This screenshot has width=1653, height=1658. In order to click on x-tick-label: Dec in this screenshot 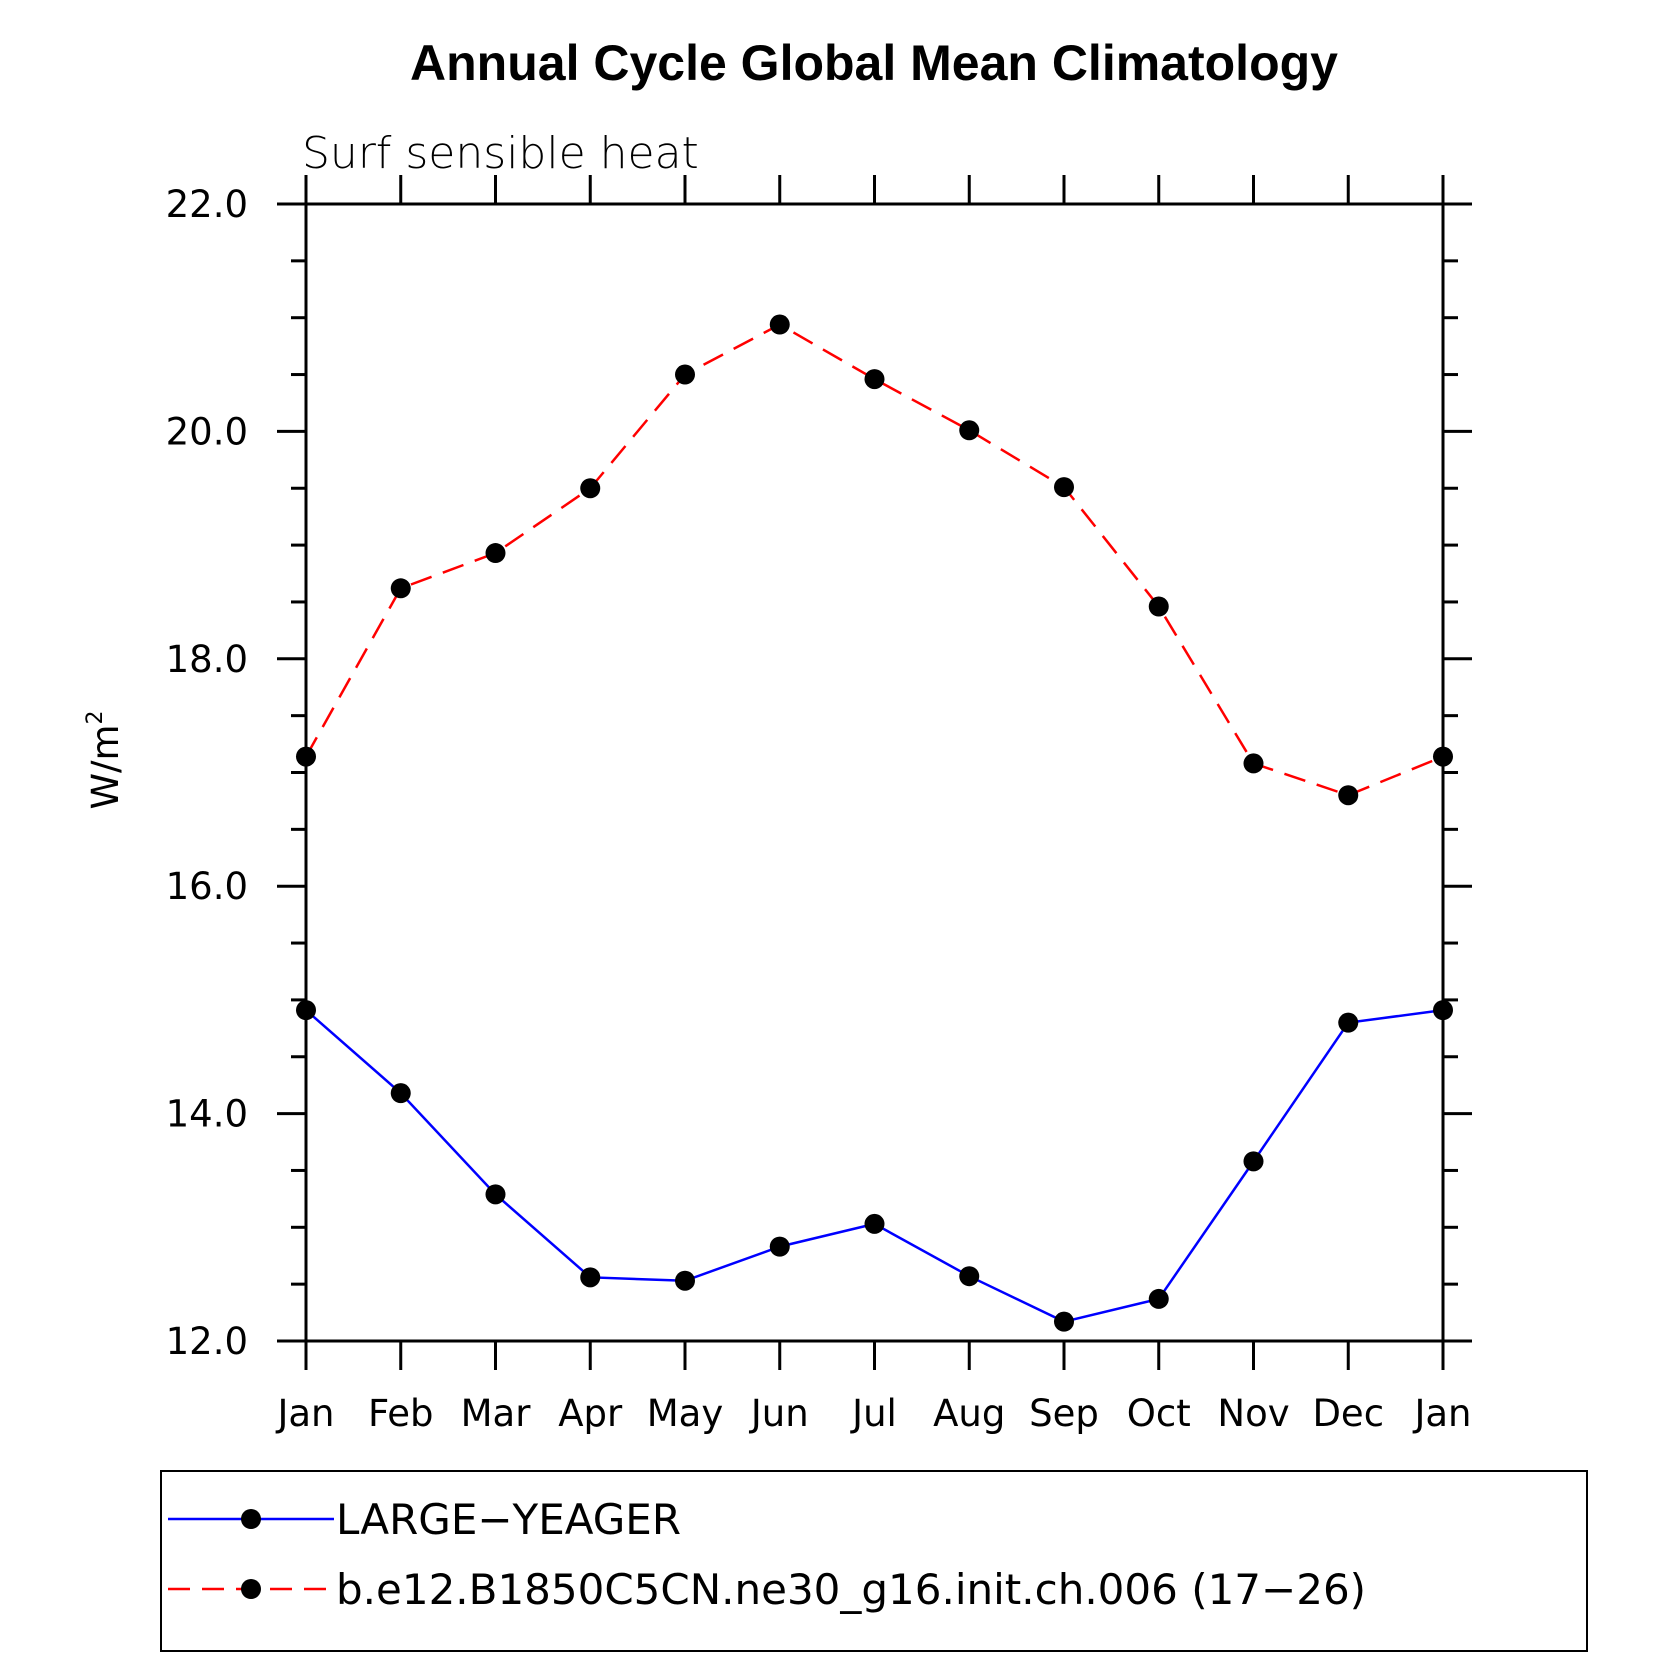, I will do `click(1348, 1413)`.